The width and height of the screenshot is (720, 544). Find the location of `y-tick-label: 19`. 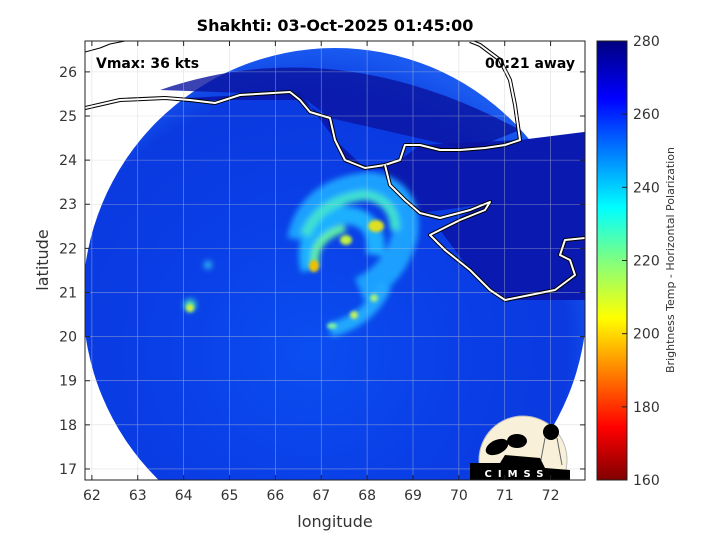

y-tick-label: 19 is located at coordinates (68, 382).